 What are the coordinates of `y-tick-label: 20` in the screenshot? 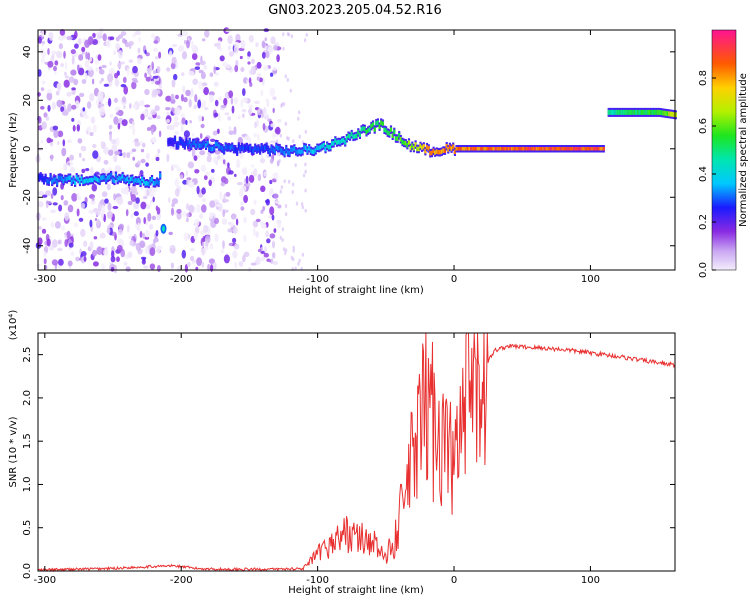 It's located at (27, 100).